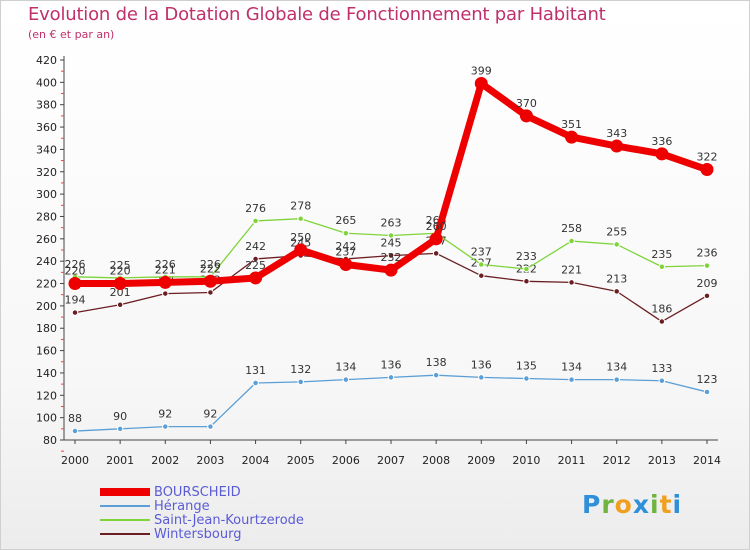  What do you see at coordinates (255, 246) in the screenshot?
I see `data-label-wintersbourg: 242` at bounding box center [255, 246].